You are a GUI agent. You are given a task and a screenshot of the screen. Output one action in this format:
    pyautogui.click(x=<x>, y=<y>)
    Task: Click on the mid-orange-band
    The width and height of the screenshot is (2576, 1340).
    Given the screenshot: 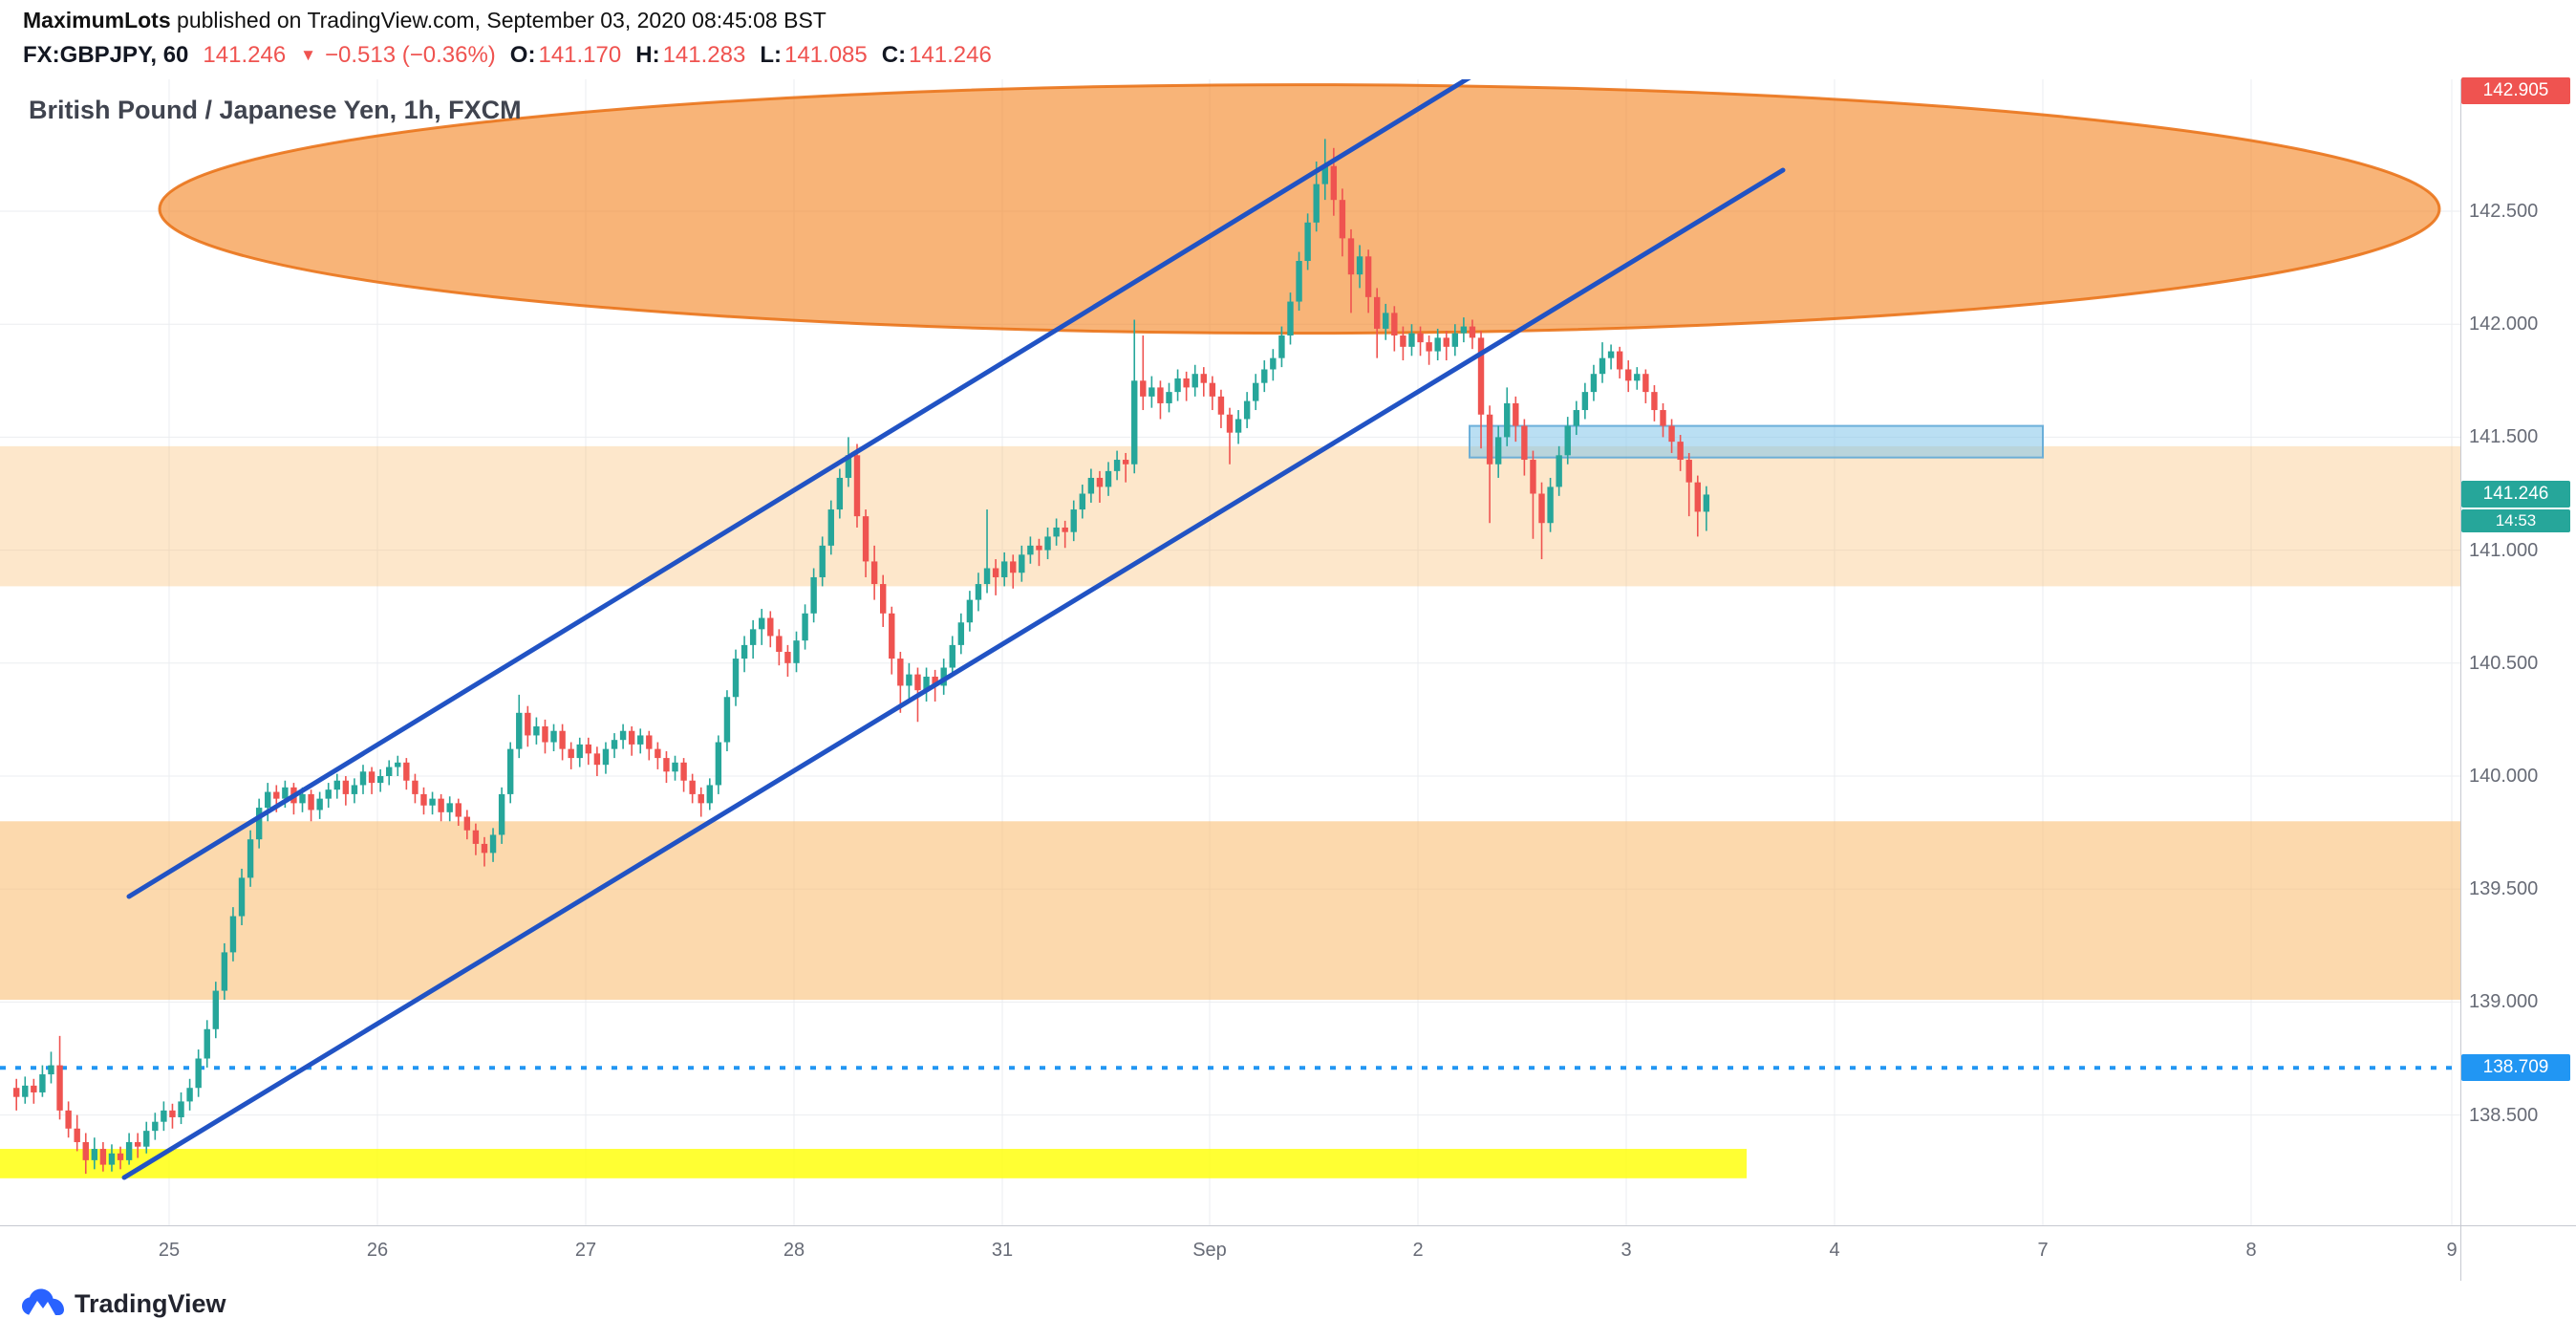 What is the action you would take?
    pyautogui.click(x=1230, y=911)
    